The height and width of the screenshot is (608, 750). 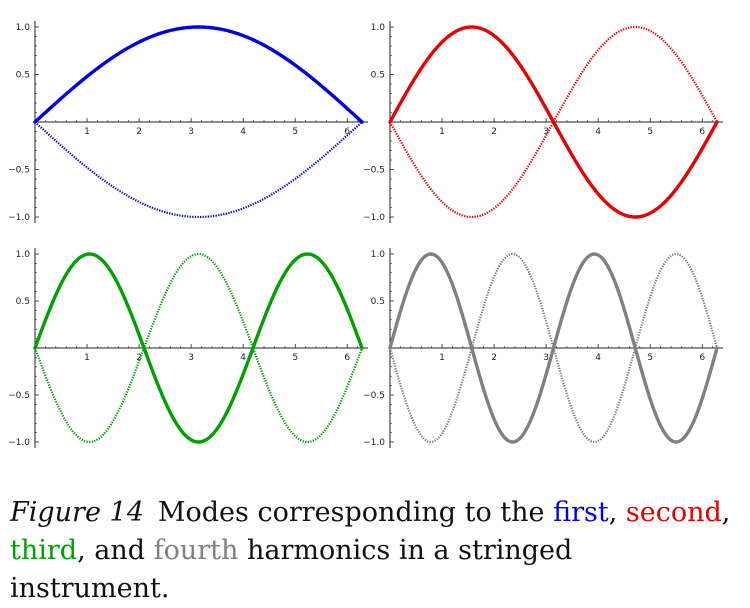 What do you see at coordinates (44, 550) in the screenshot?
I see `caption-word-third: third` at bounding box center [44, 550].